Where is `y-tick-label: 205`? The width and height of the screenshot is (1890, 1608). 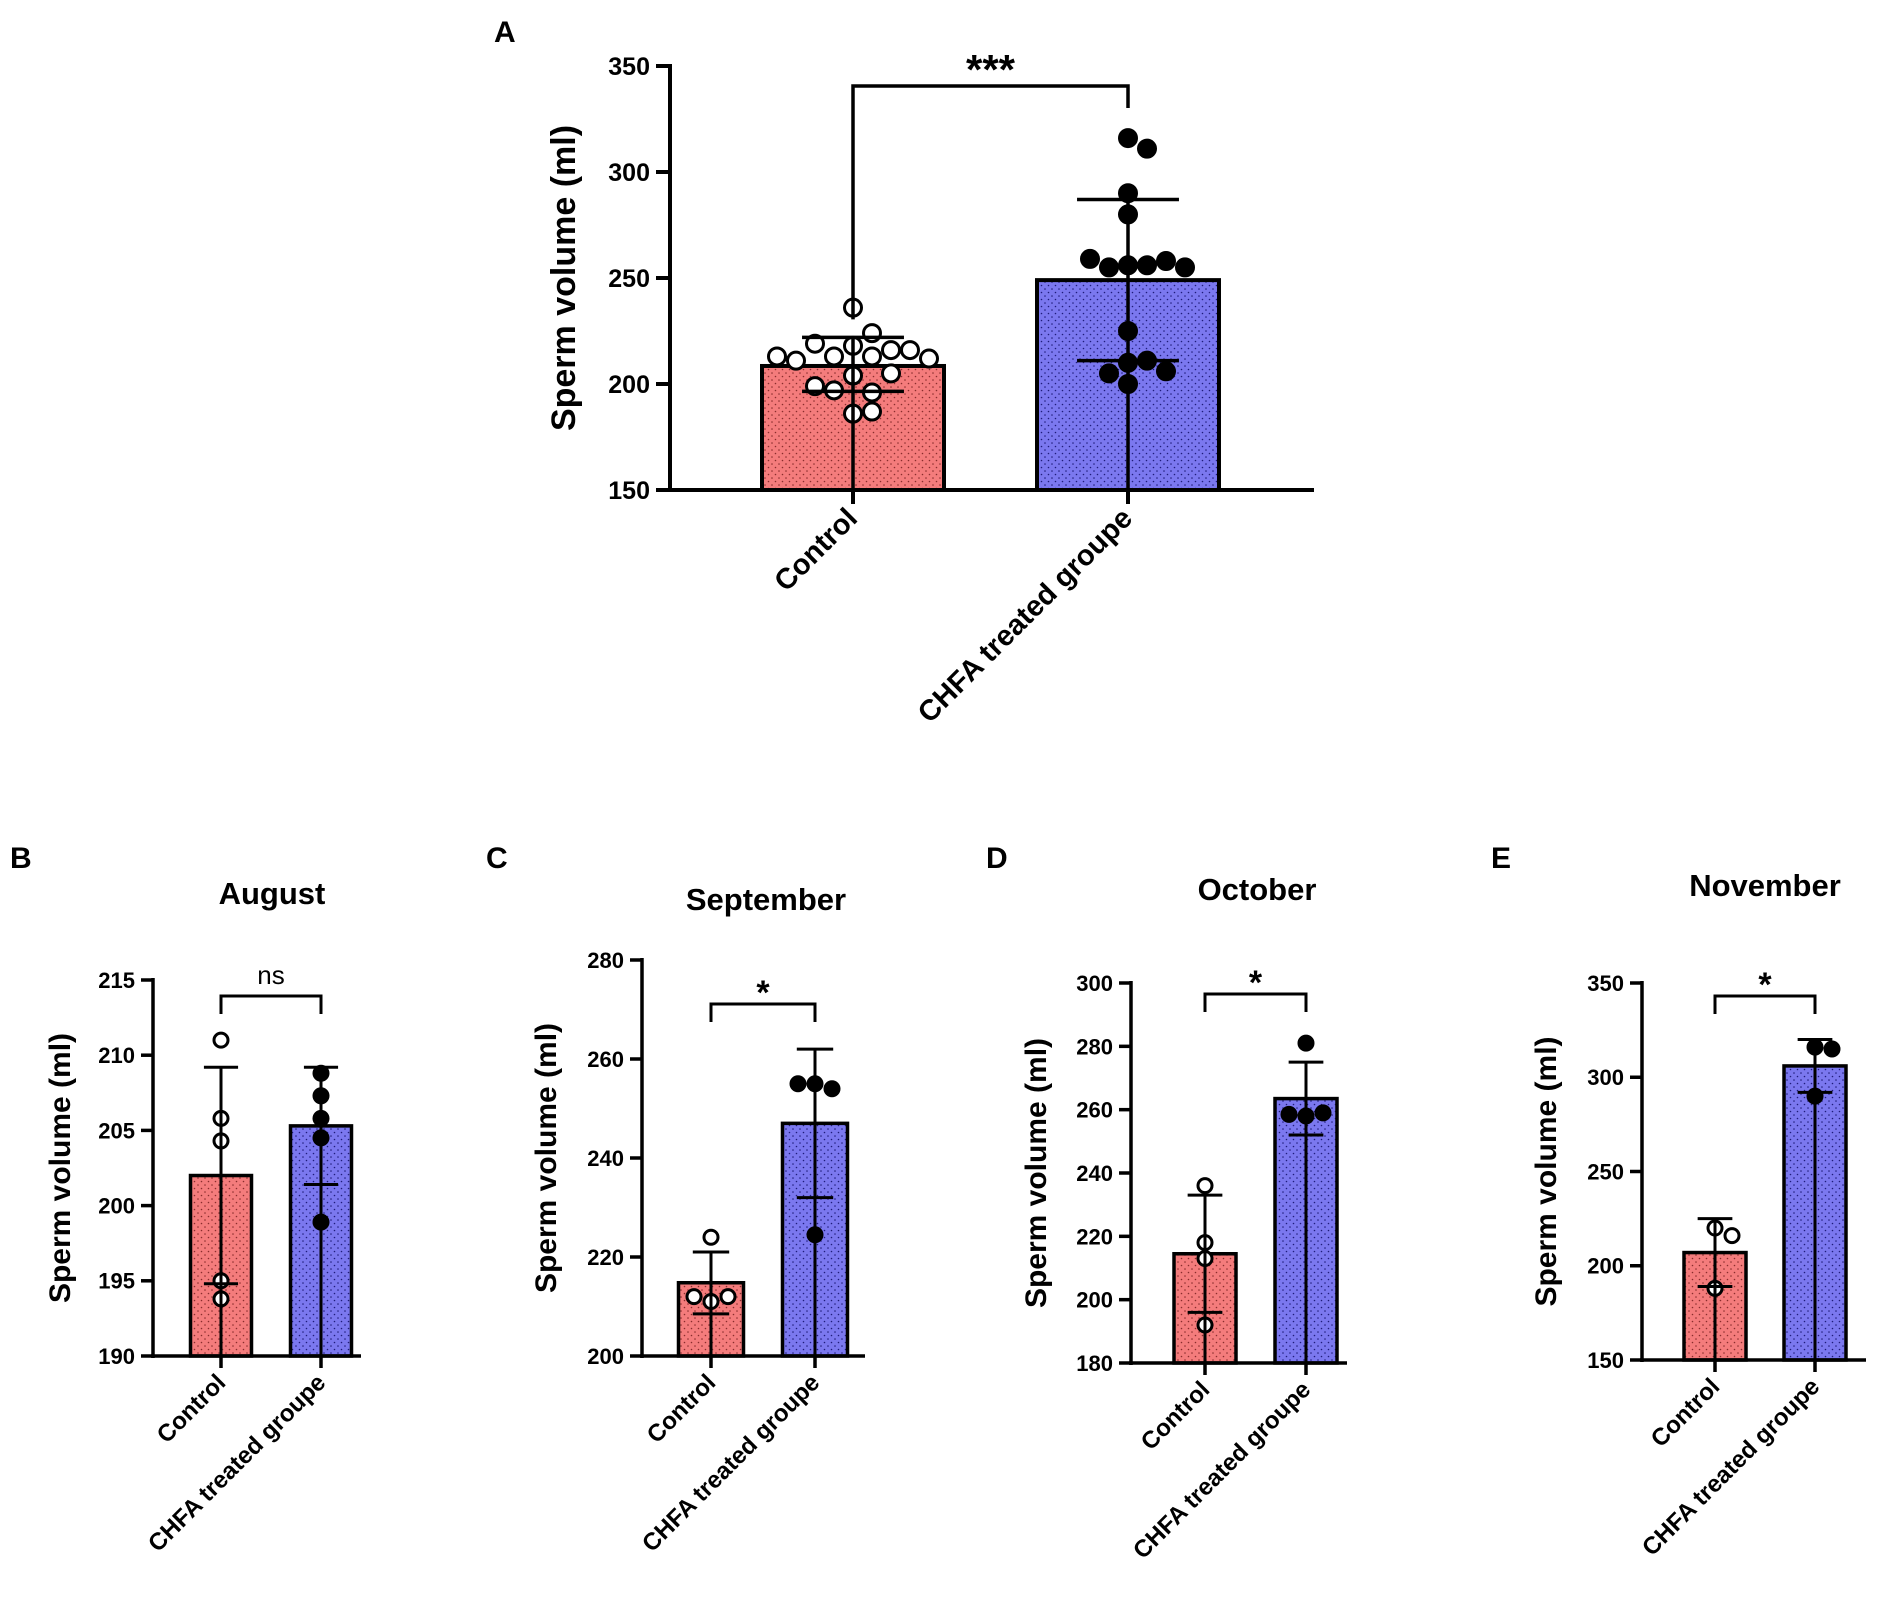
y-tick-label: 205 is located at coordinates (116, 1130).